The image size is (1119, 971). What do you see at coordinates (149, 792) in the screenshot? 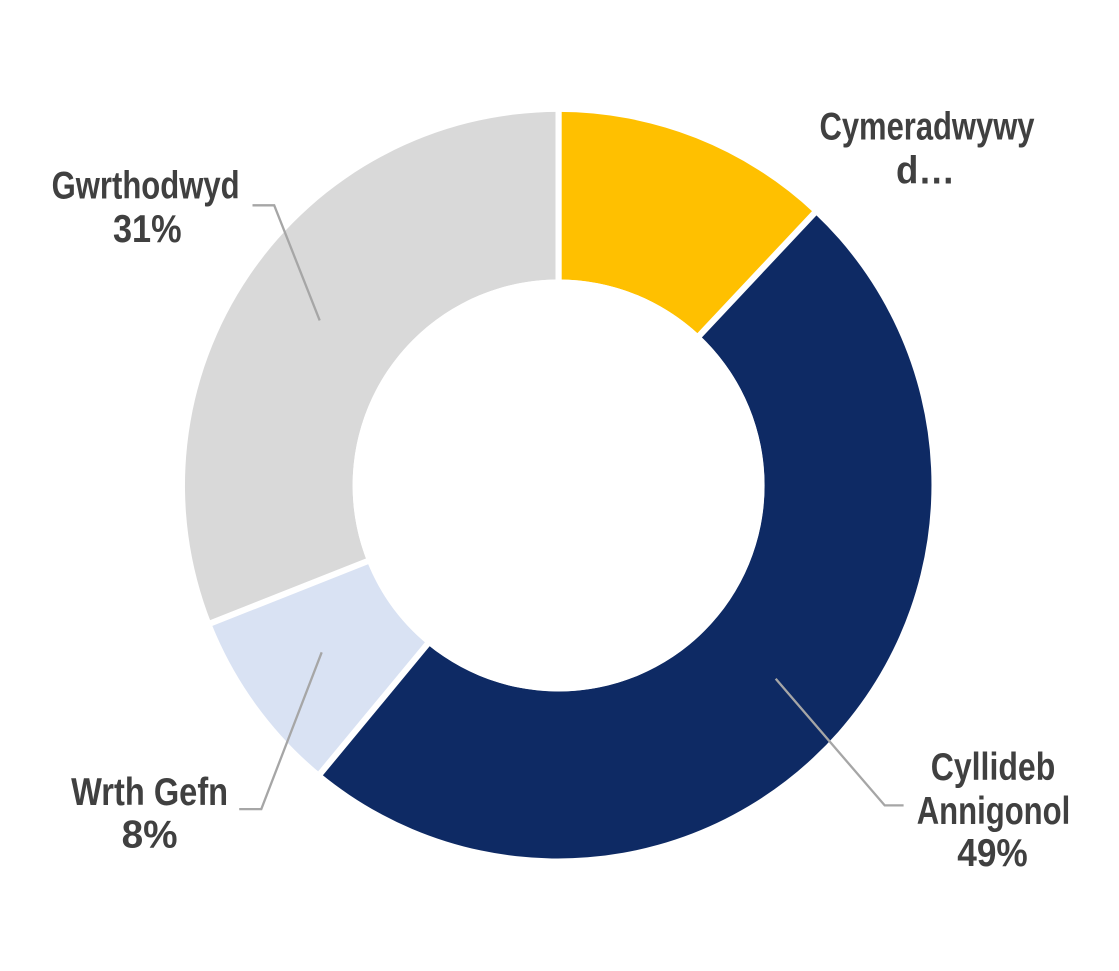
I see `svg-text: Wrth Gefn` at bounding box center [149, 792].